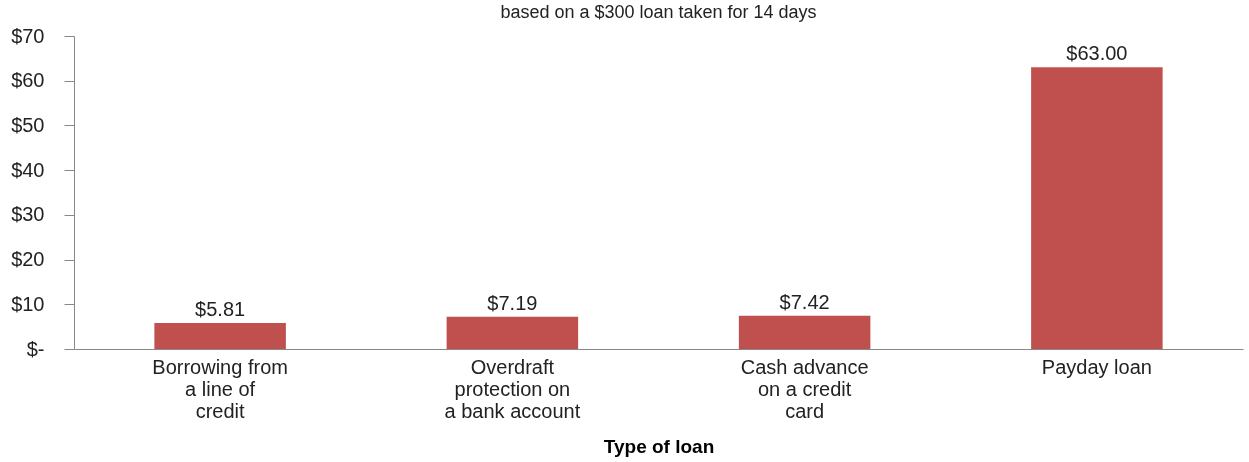 The height and width of the screenshot is (462, 1249). I want to click on data-label: $63.00, so click(1097, 53).